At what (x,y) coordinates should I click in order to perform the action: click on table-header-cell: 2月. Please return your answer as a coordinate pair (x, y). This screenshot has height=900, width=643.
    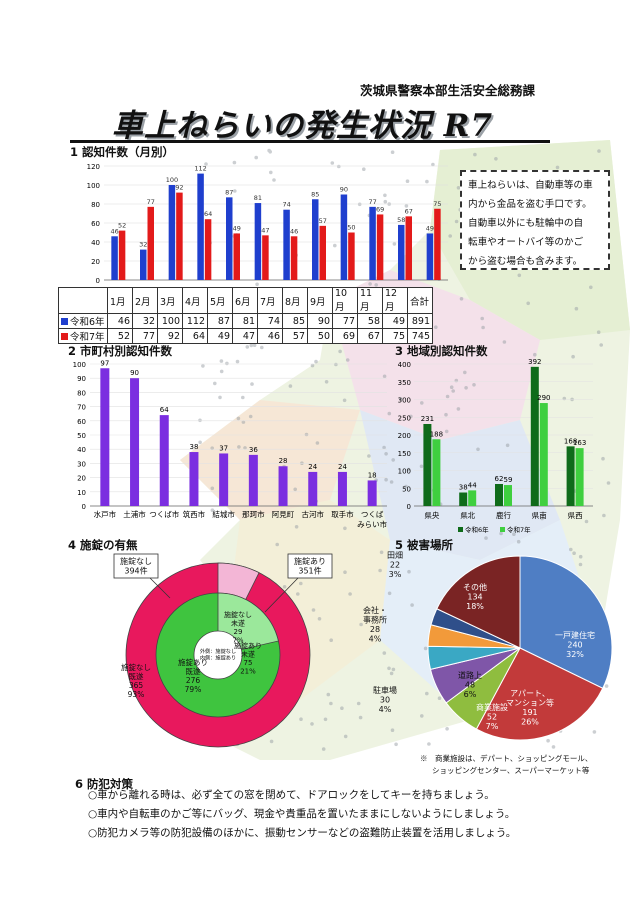
    Looking at the image, I should click on (145, 300).